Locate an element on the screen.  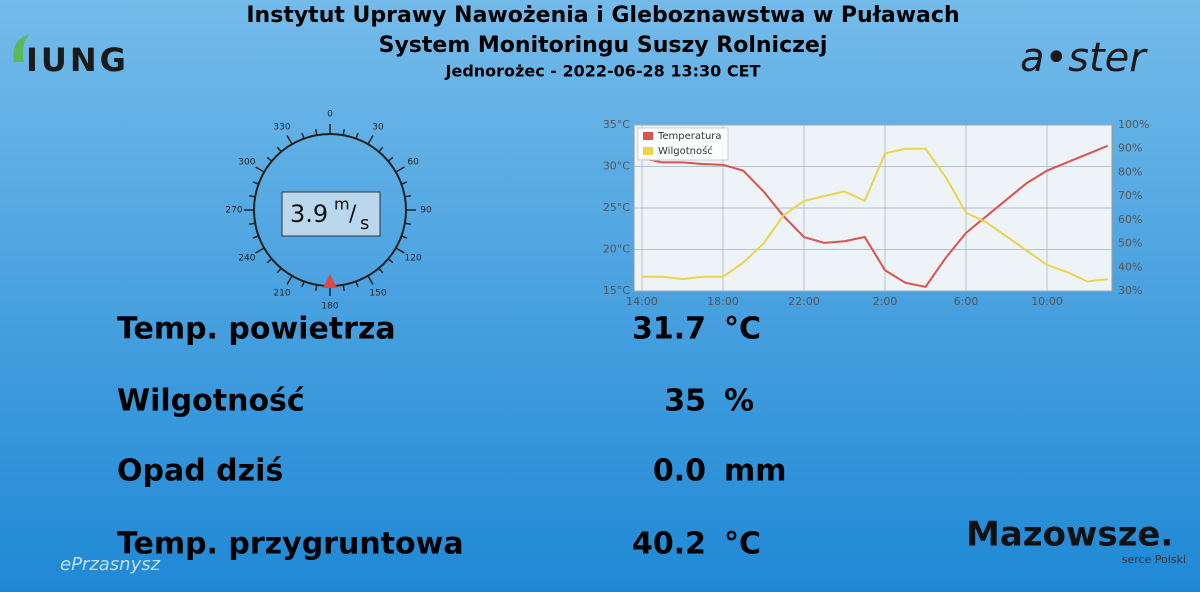
compass: 0 30 60 90 120 150 180 210 240 270 300 330 is located at coordinates (328, 211).